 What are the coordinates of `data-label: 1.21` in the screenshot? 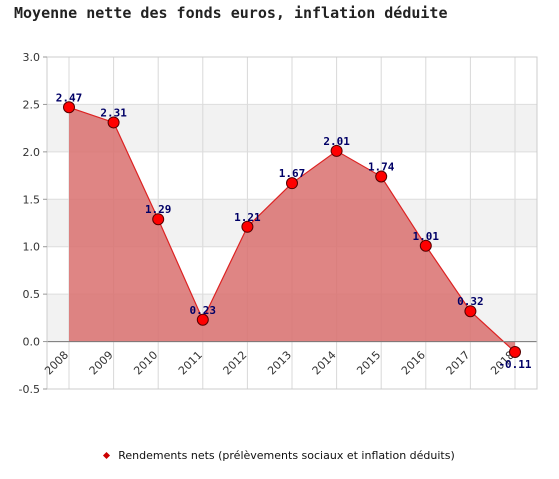 It's located at (247, 217).